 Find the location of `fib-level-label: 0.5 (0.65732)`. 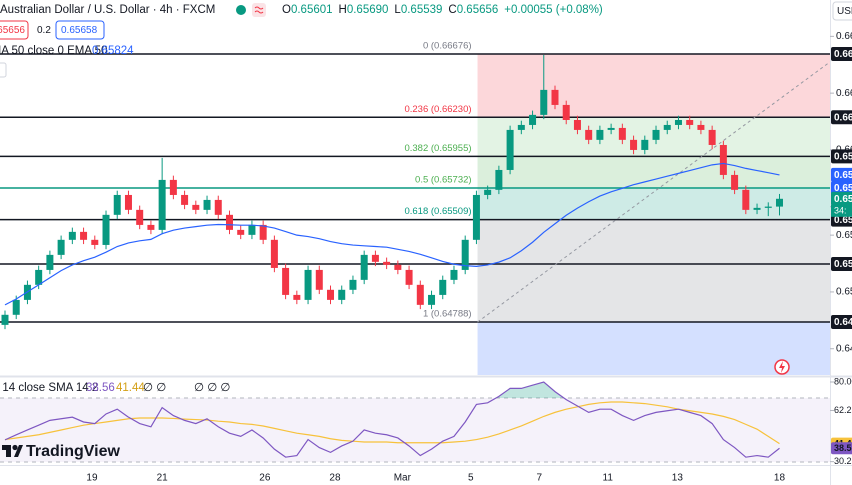

fib-level-label: 0.5 (0.65732) is located at coordinates (443, 180).